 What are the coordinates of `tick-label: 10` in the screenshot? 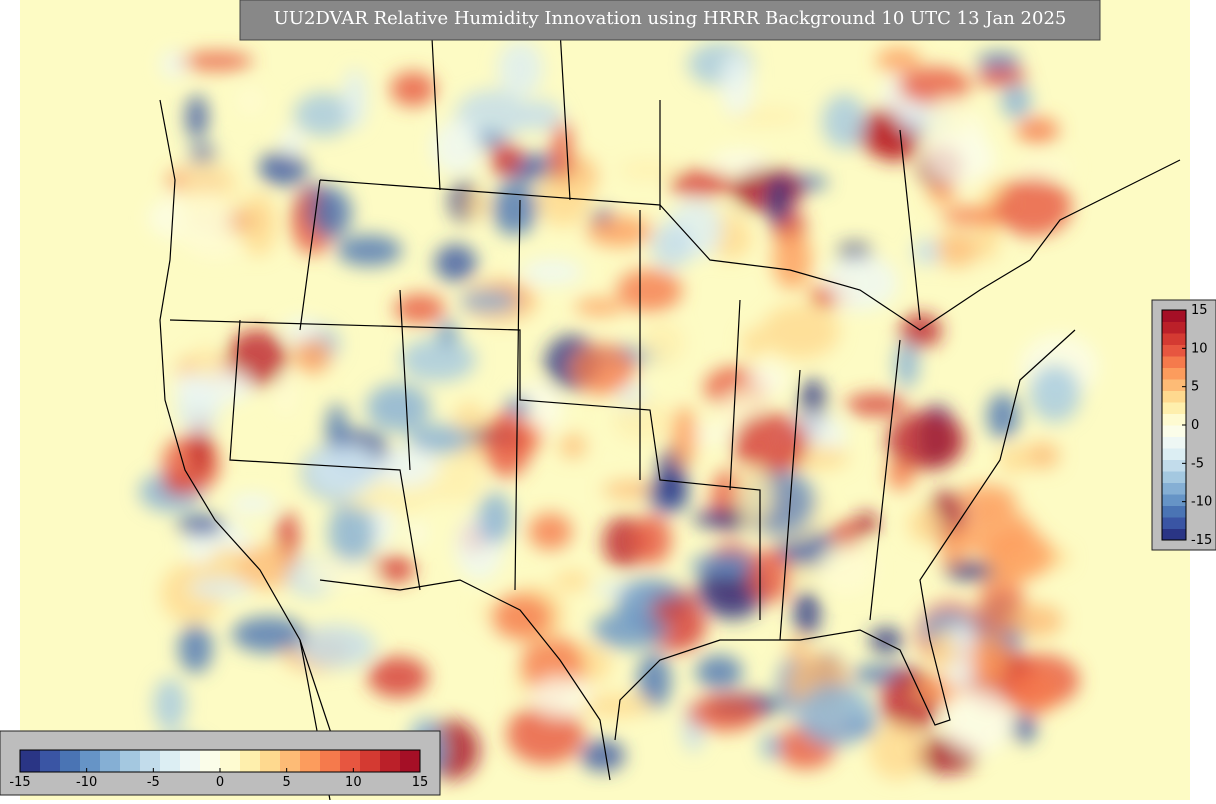 It's located at (353, 782).